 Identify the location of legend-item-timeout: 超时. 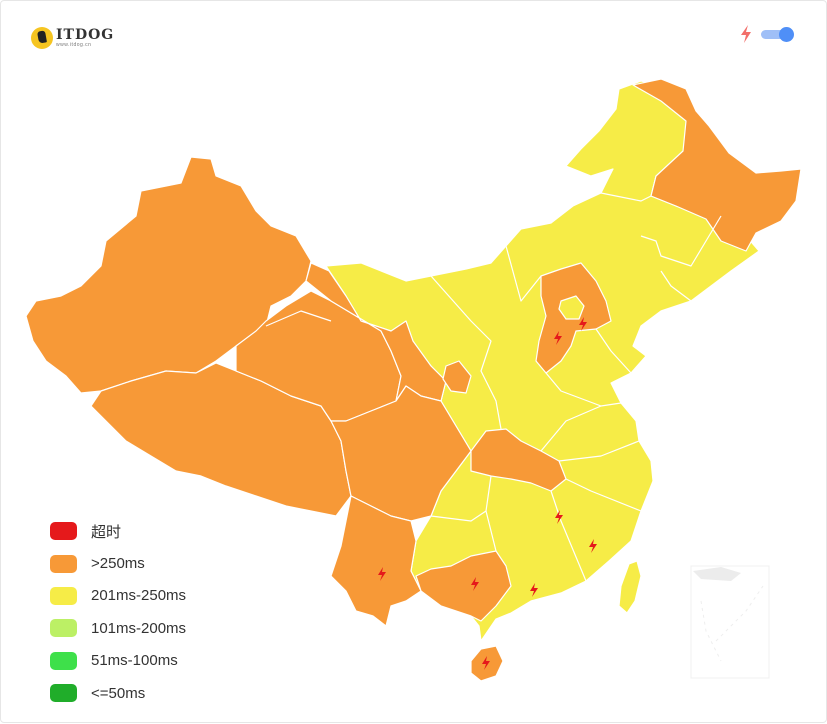
(118, 531).